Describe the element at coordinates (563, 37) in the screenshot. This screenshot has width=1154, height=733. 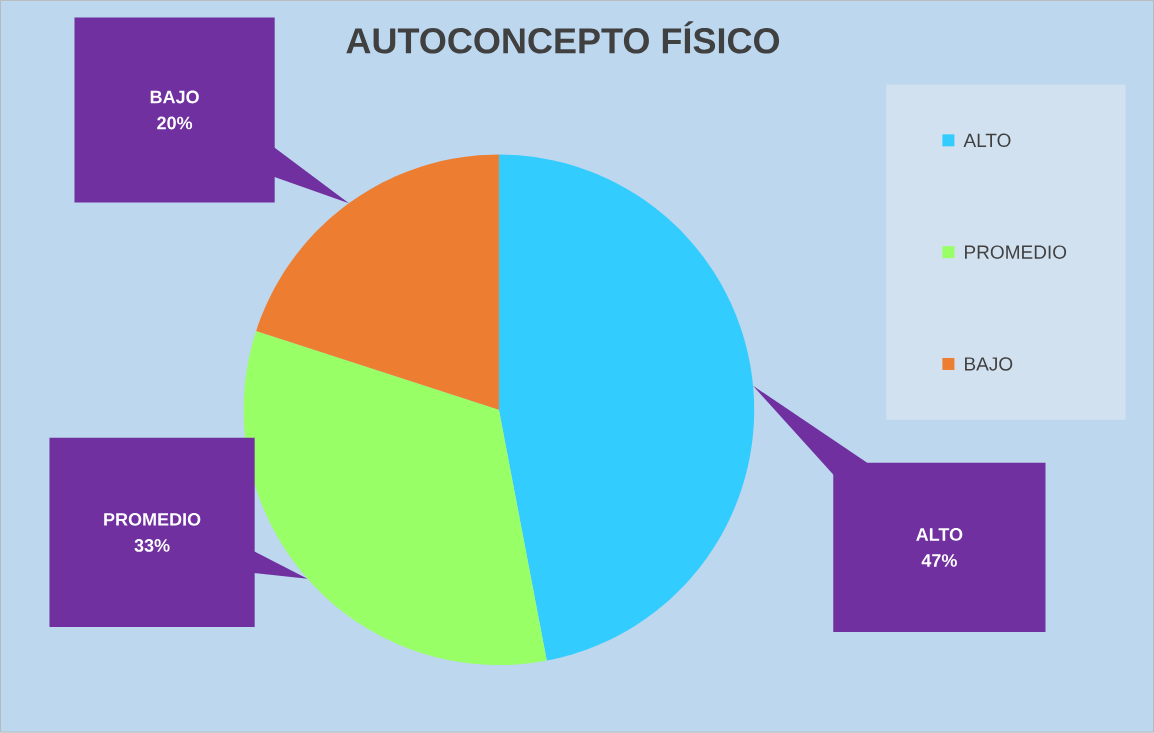
I see `chart-title: AUTOCONCEPTO FÍSICO` at that location.